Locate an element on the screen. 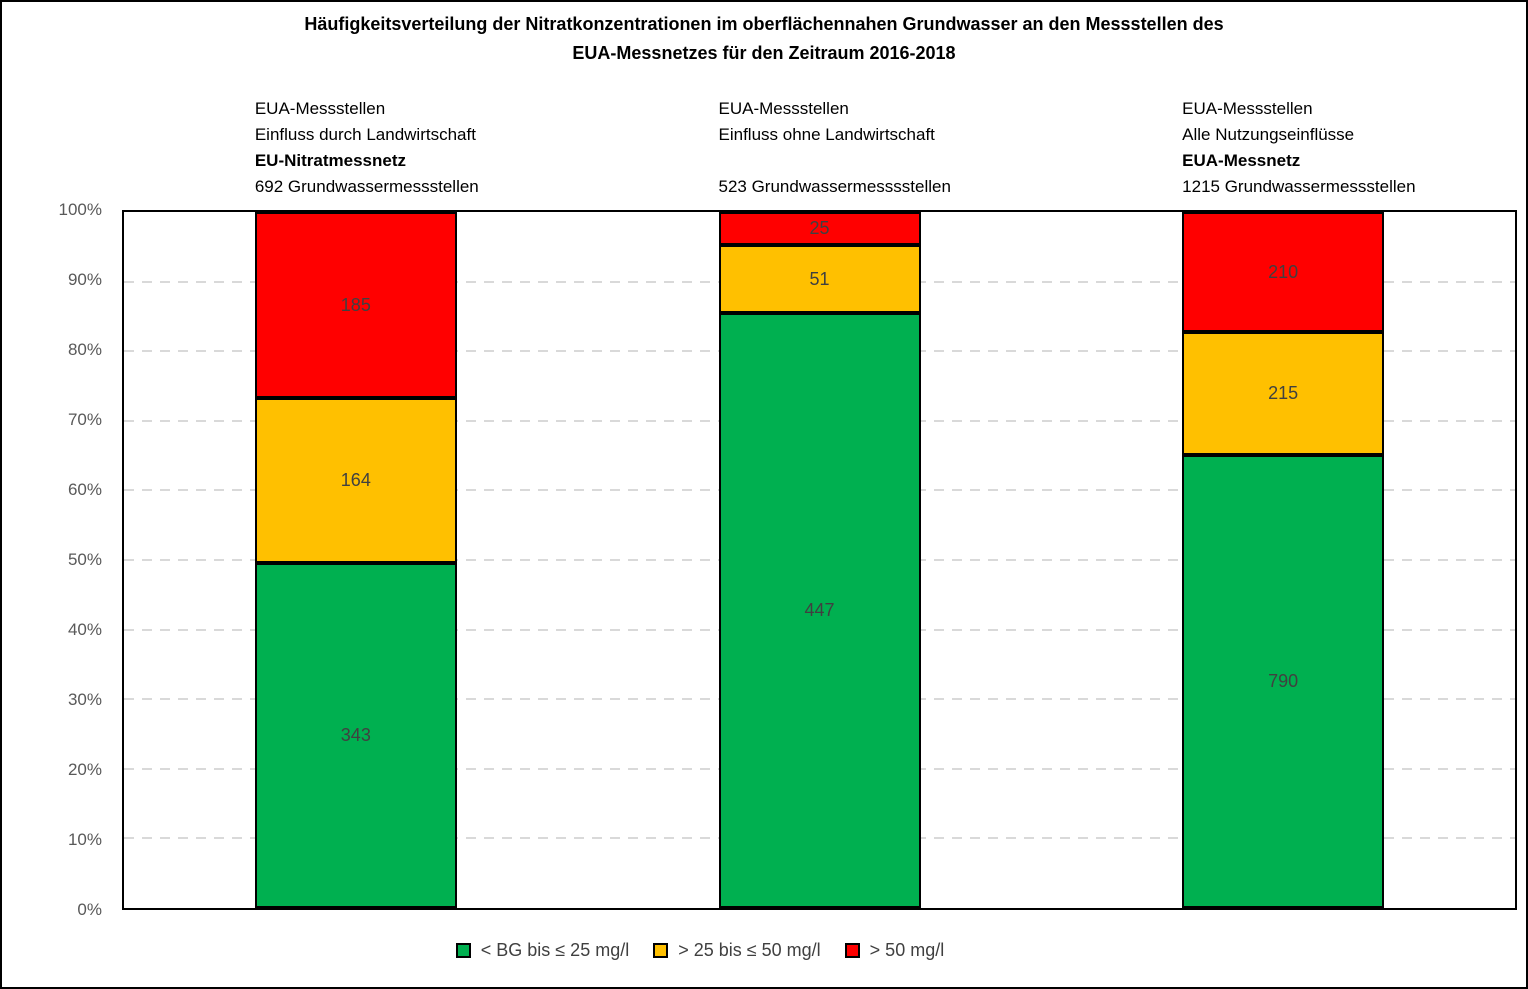 The height and width of the screenshot is (989, 1528). bar-segment: 790 is located at coordinates (1283, 681).